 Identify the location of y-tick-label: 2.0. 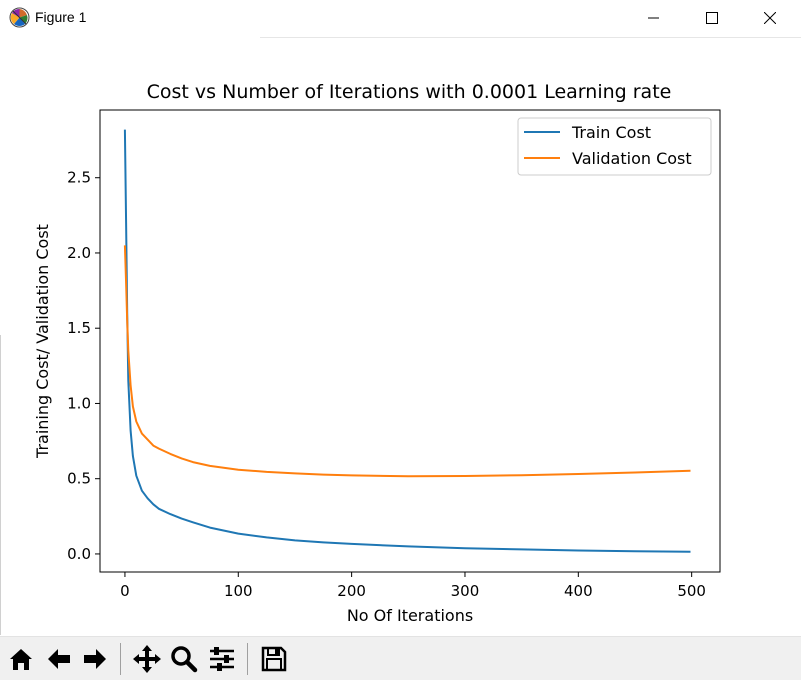
(79, 253).